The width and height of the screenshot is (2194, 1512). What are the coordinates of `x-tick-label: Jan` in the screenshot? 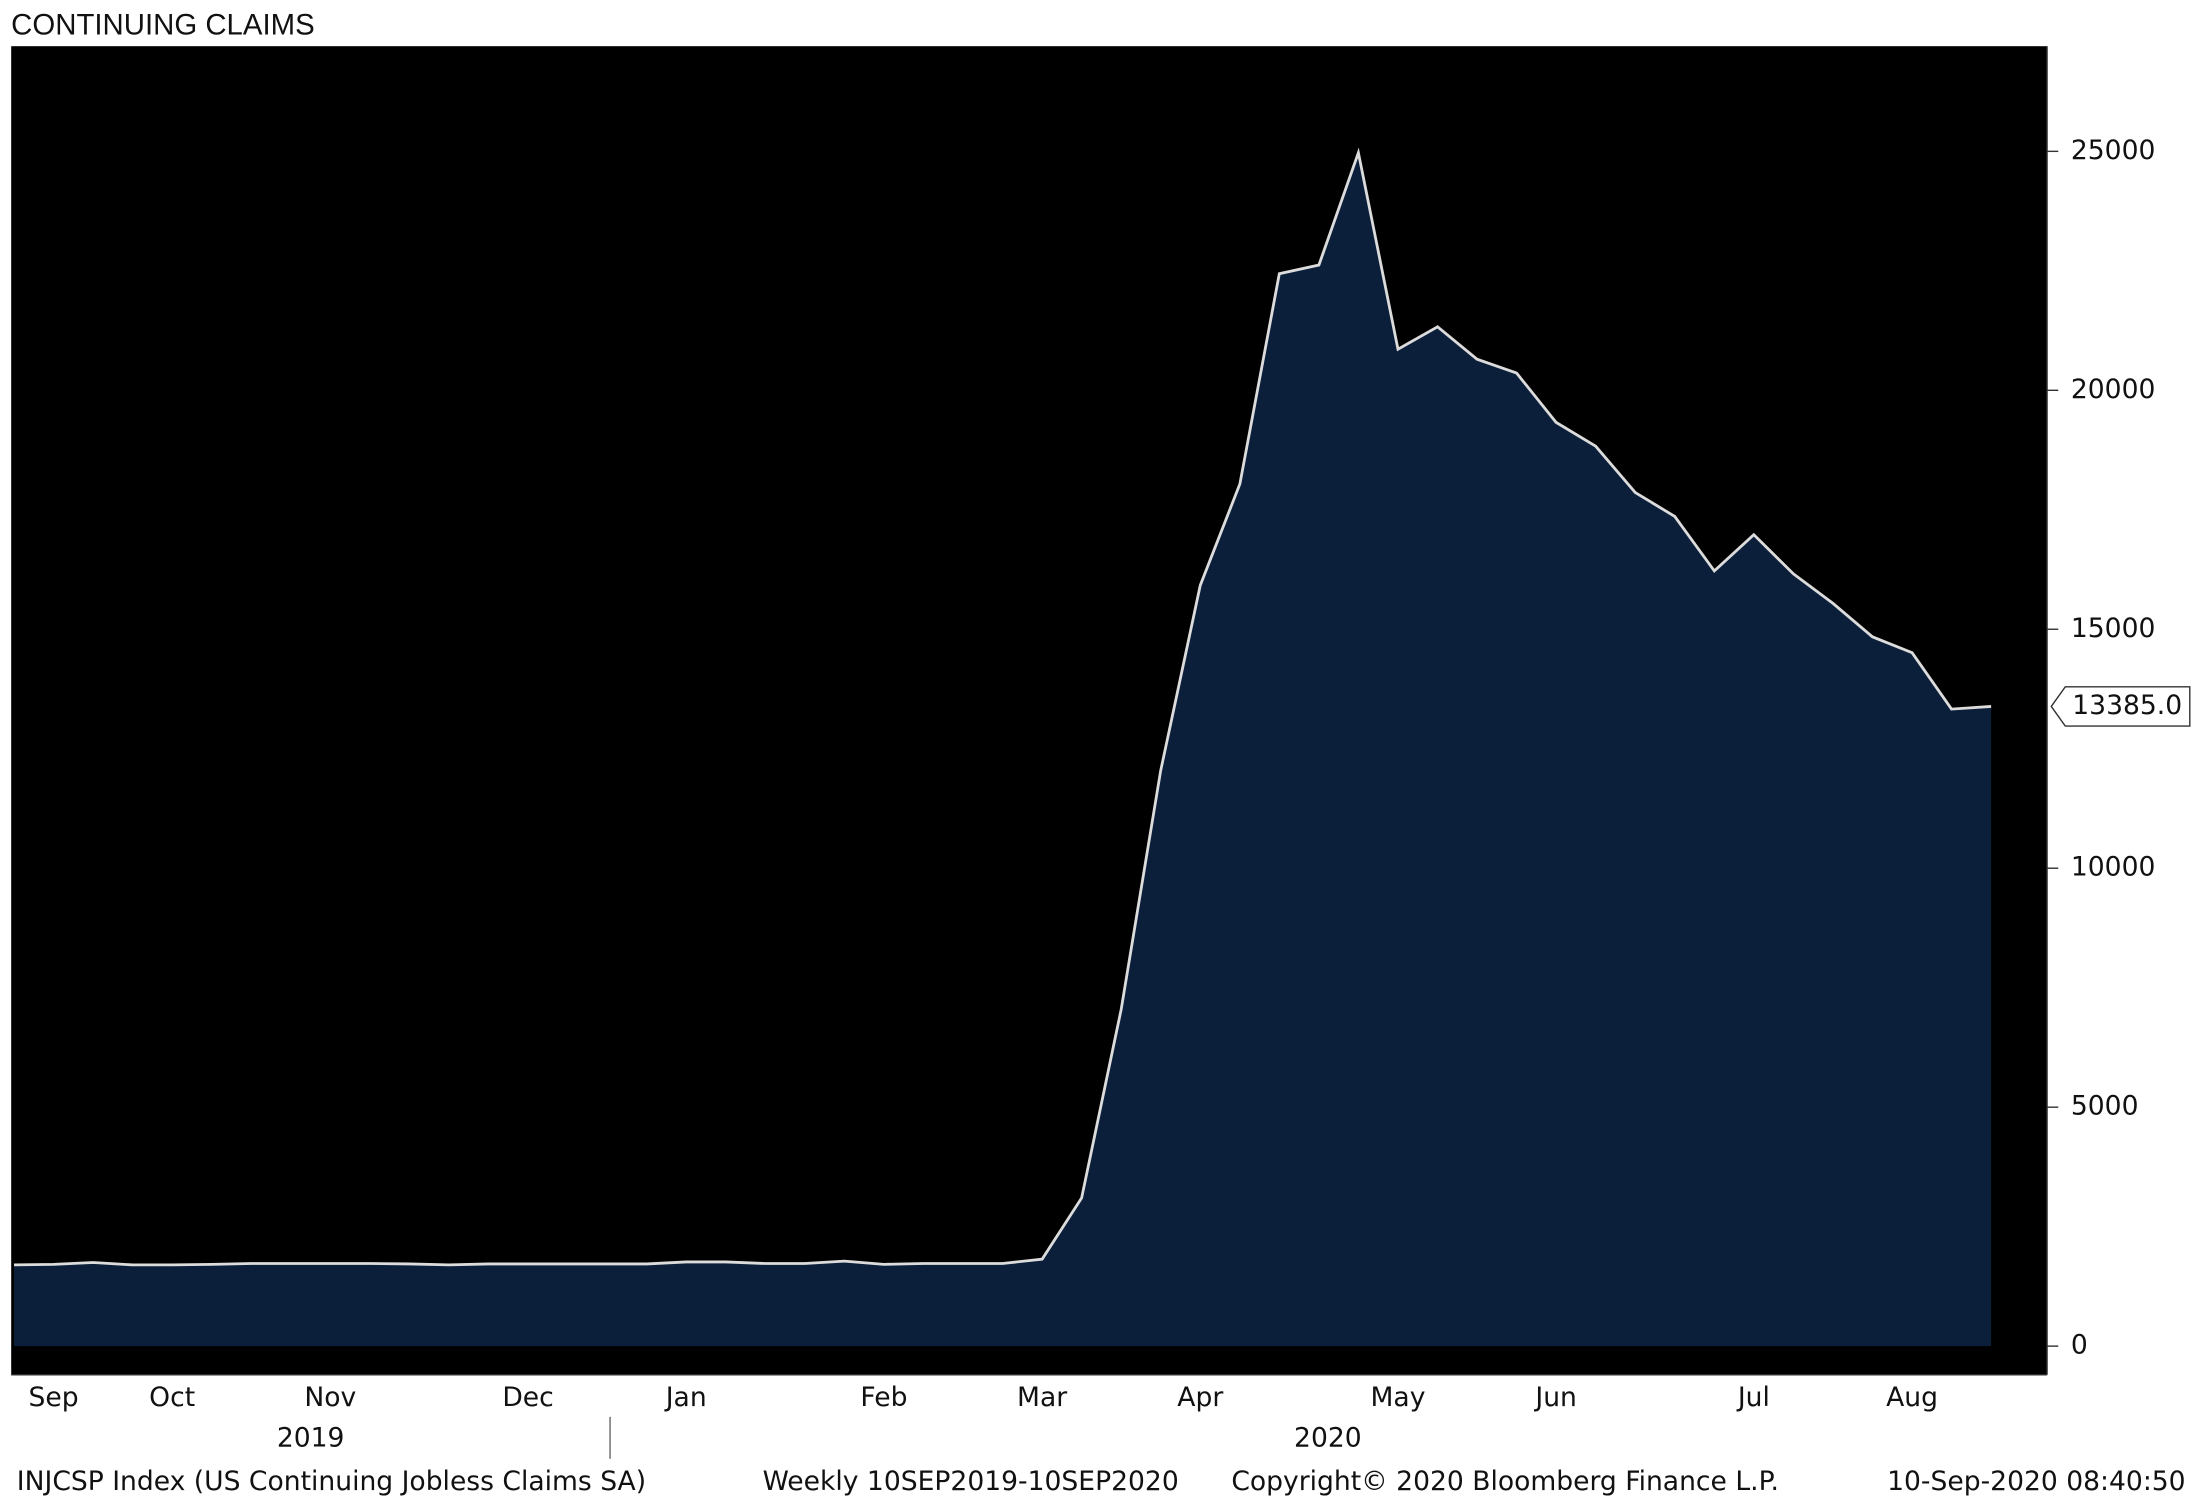 It's located at (685, 1397).